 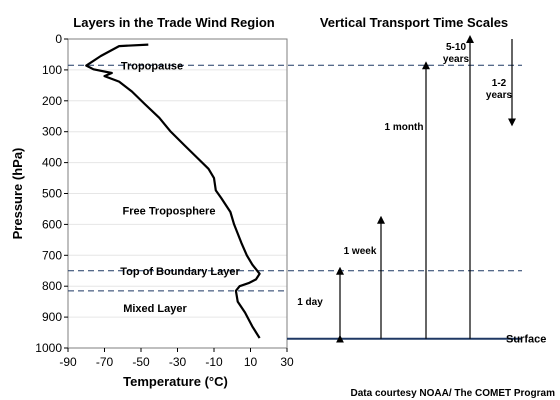 I want to click on timescale-label-2: 1 month, so click(x=404, y=127).